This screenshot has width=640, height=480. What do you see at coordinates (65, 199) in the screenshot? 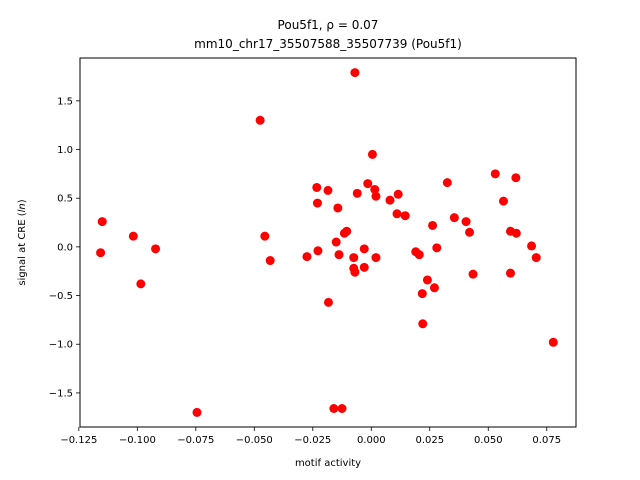
I see `y-tick-label: 0.5` at bounding box center [65, 199].